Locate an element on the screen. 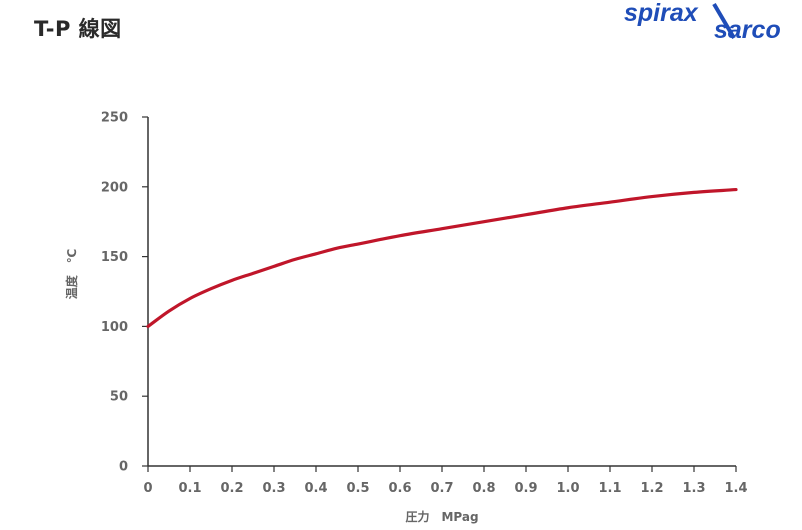  x-tick-label: 0 is located at coordinates (147, 488).